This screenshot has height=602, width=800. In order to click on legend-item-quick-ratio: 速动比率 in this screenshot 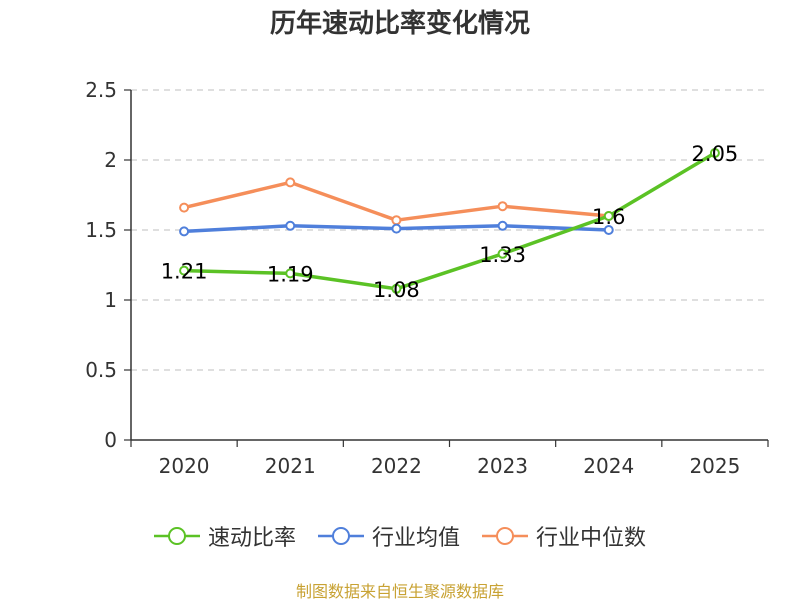, I will do `click(224, 536)`.